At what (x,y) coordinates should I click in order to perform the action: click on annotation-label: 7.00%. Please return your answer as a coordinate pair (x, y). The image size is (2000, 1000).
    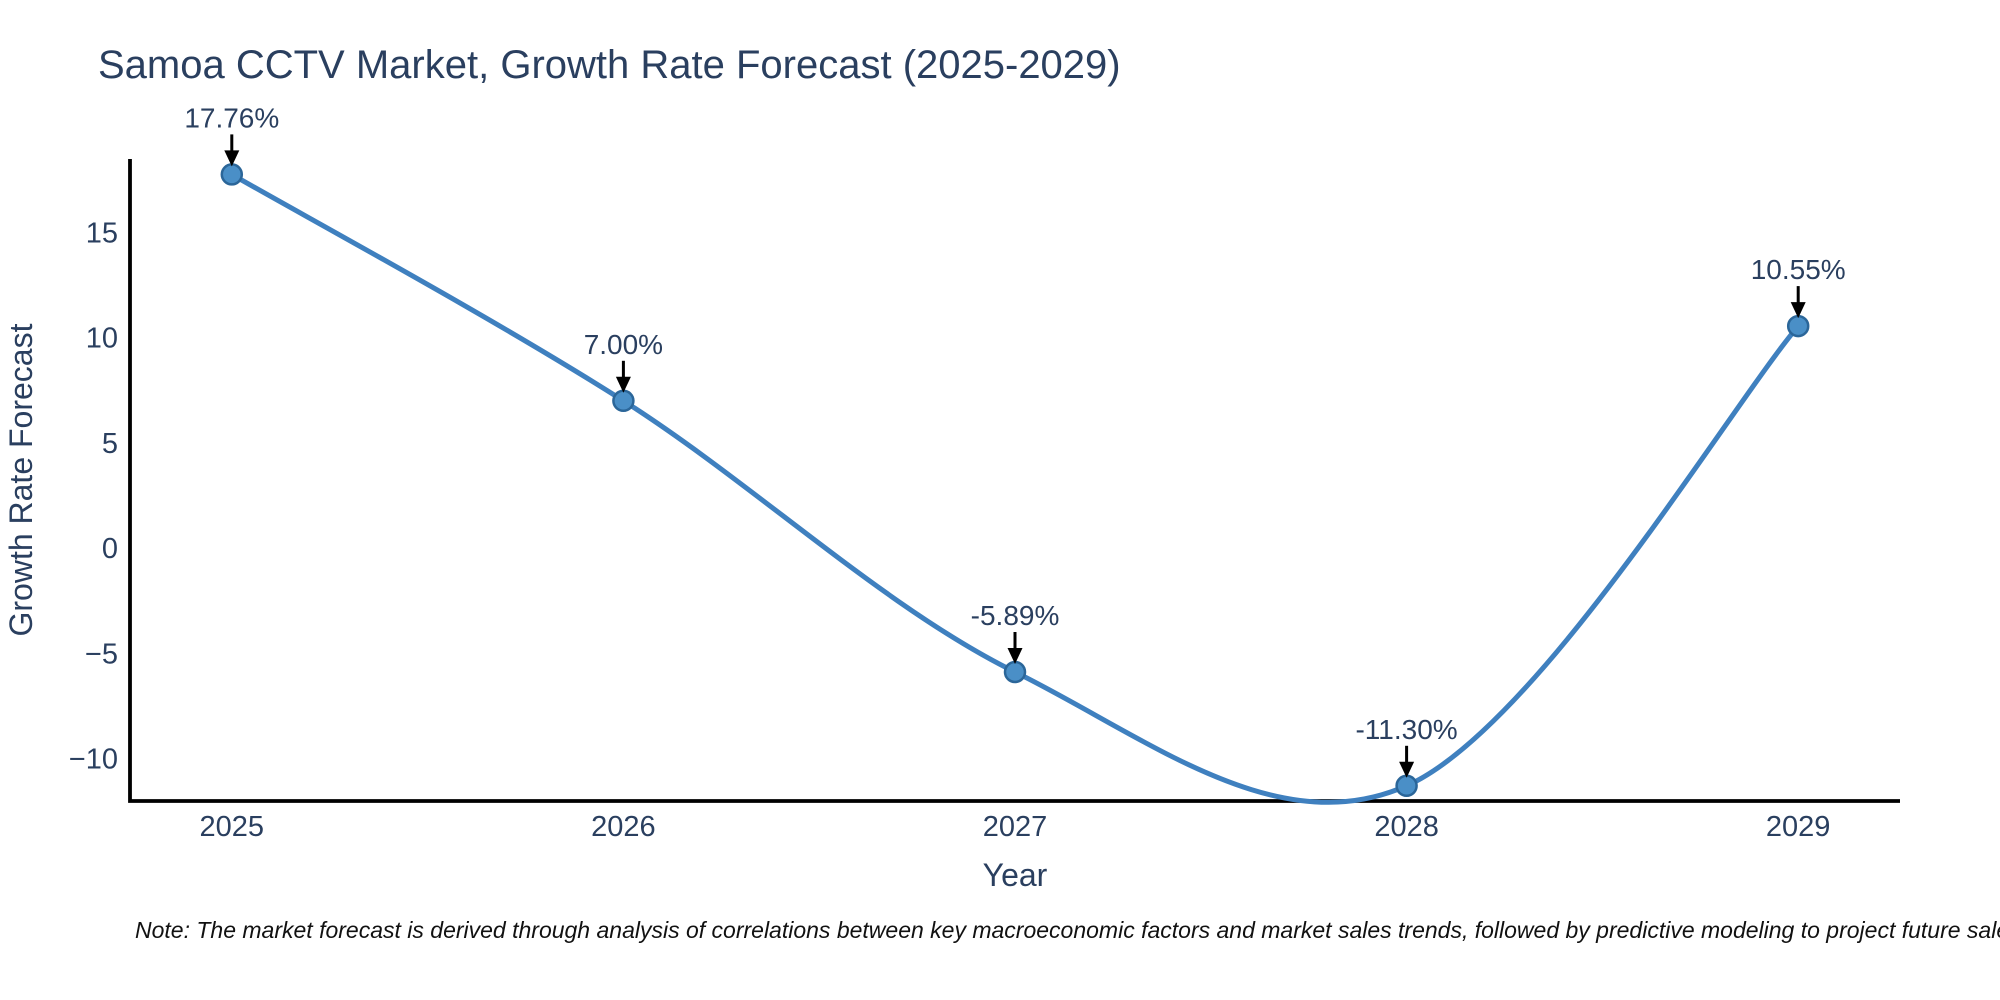
    Looking at the image, I should click on (623, 344).